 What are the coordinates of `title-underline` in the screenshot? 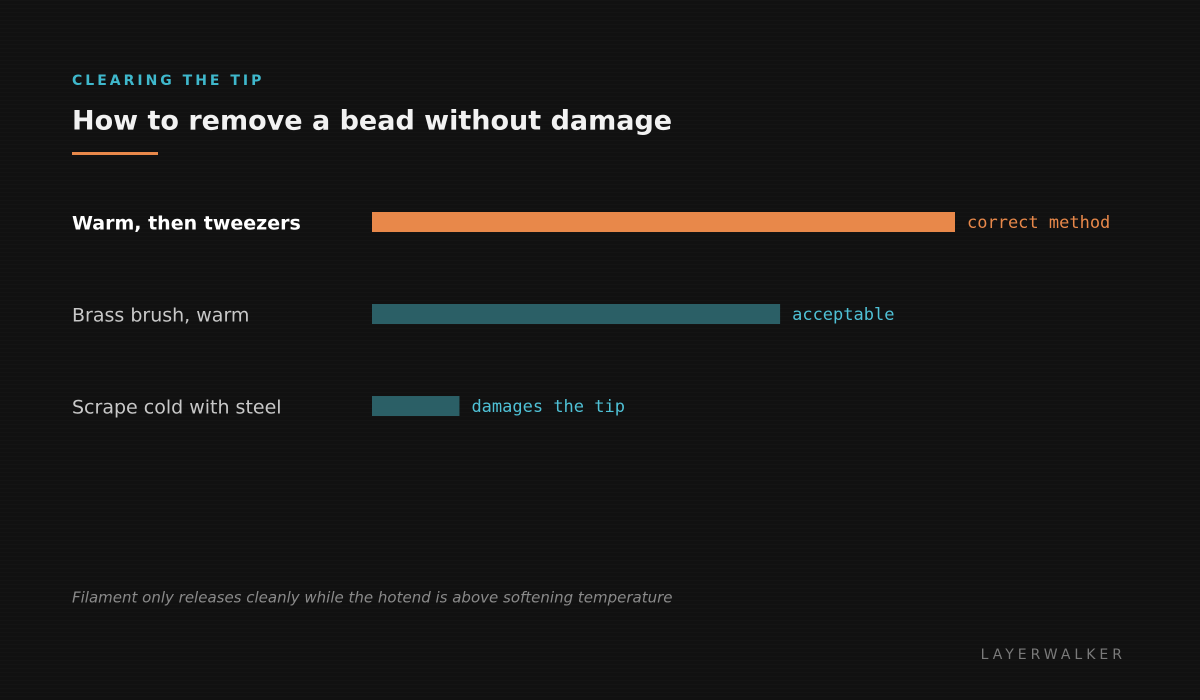 It's located at (115, 153).